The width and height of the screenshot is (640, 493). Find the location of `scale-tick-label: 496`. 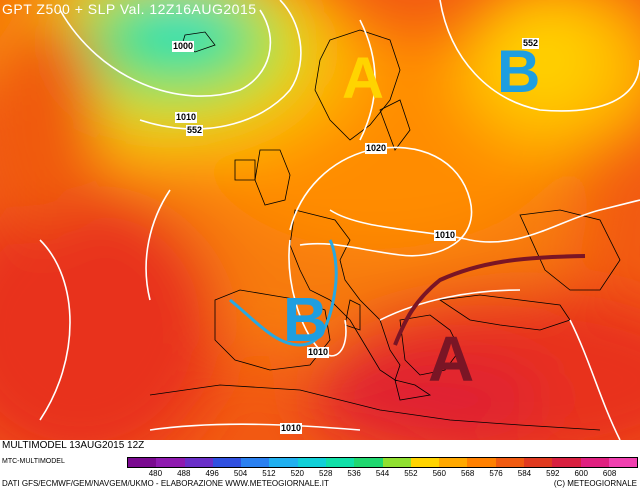

scale-tick-label: 496 is located at coordinates (212, 473).